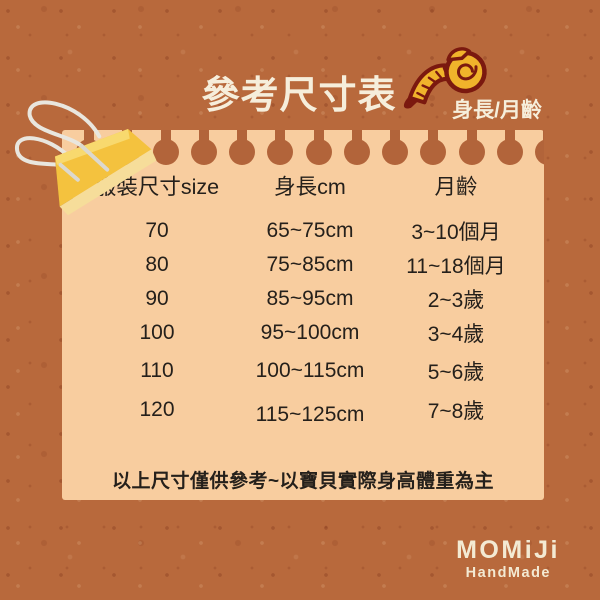 The image size is (600, 600). What do you see at coordinates (303, 481) in the screenshot?
I see `disclaimer-note: 以上尺寸僅供參考~以寶貝實際身高體重為主` at bounding box center [303, 481].